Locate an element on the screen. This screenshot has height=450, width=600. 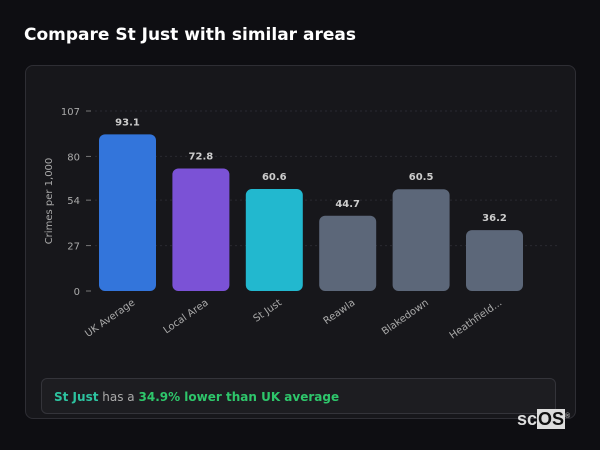
y-tick-label: 107 is located at coordinates (70, 112).